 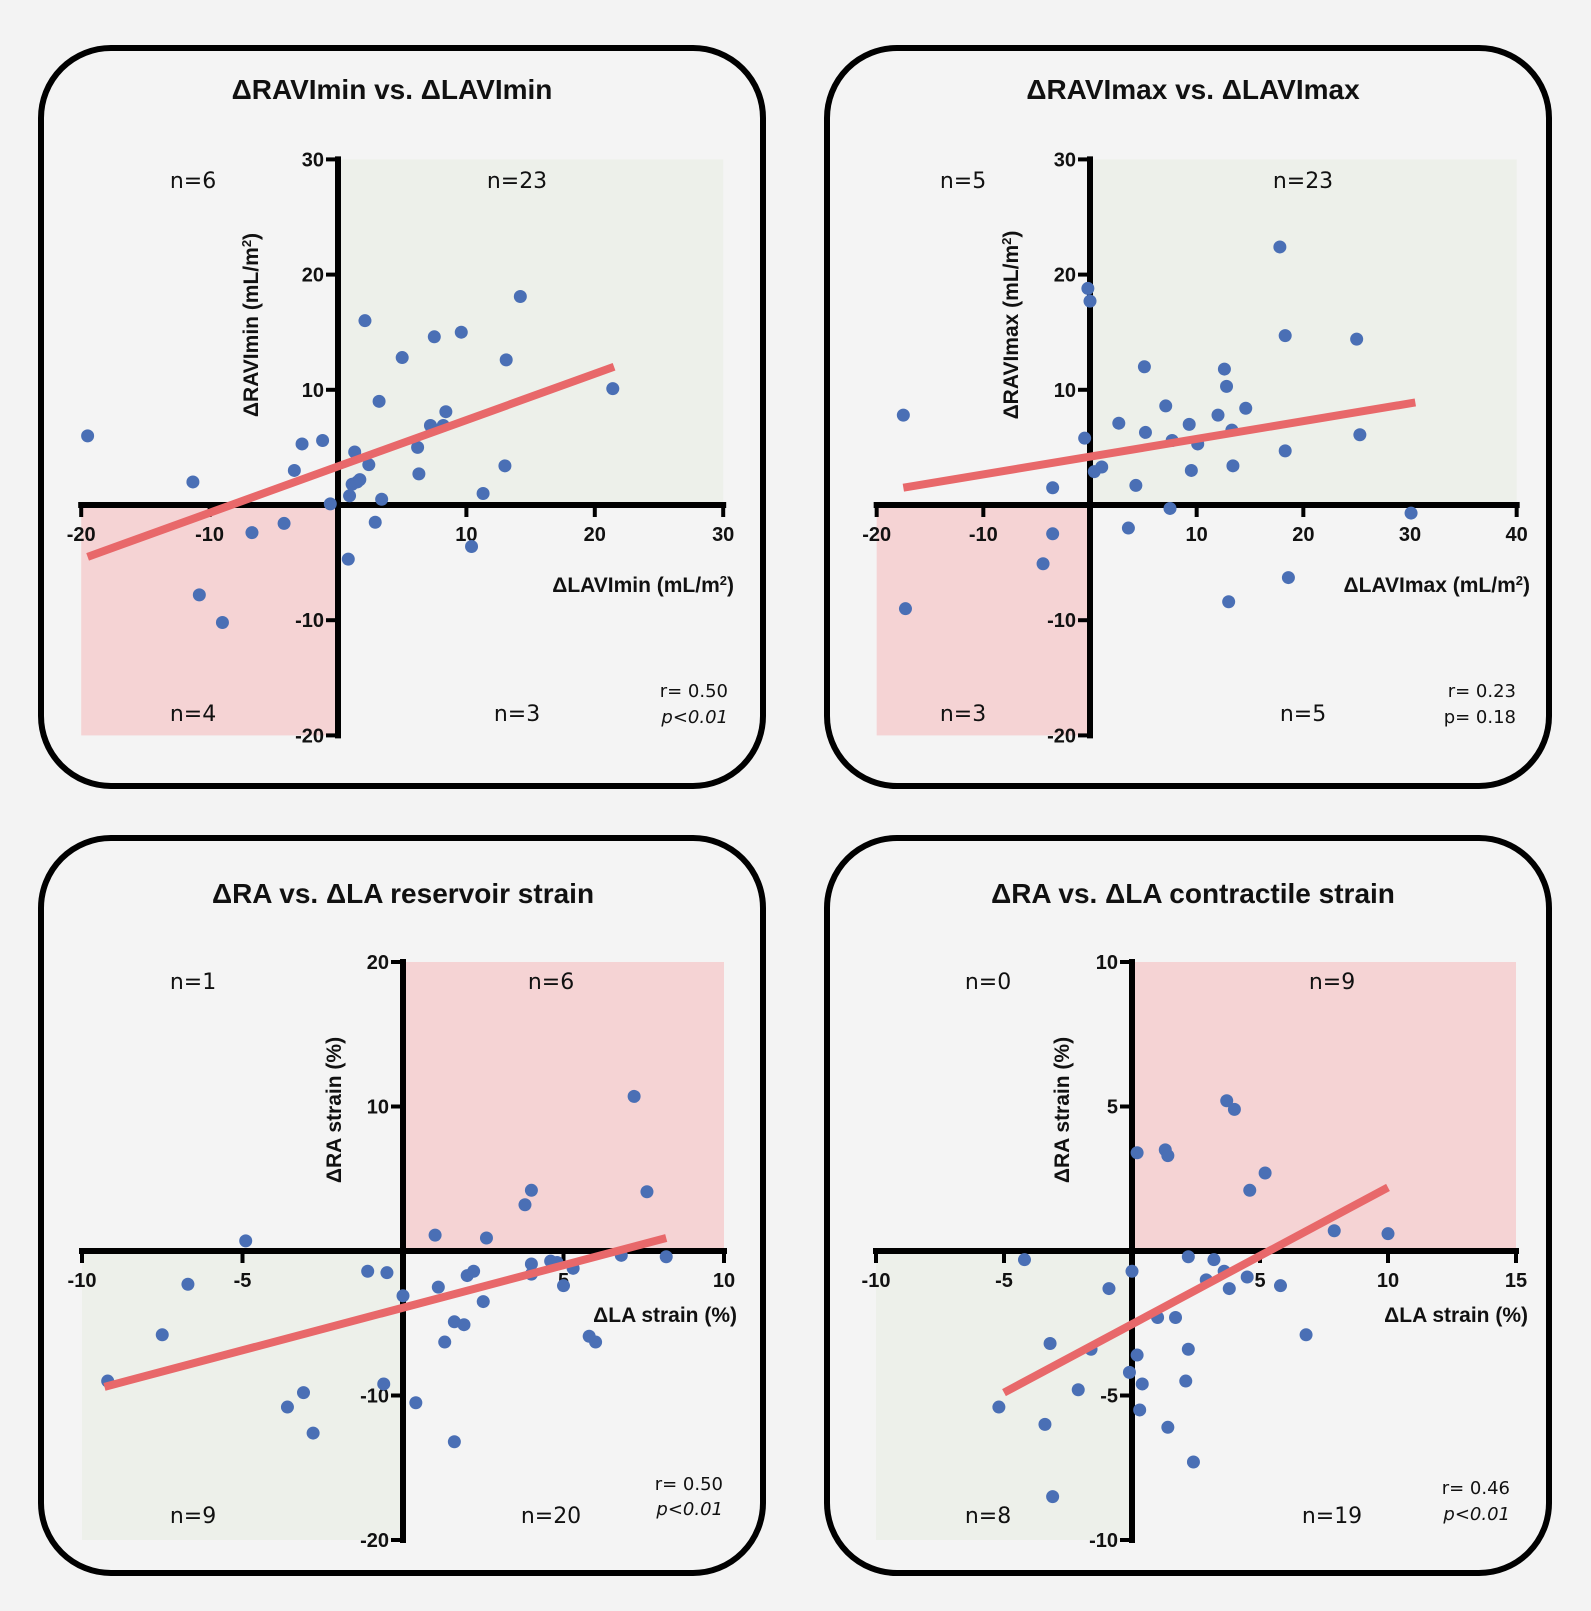 What do you see at coordinates (193, 1516) in the screenshot?
I see `quadrant-count-lower-left: n=9` at bounding box center [193, 1516].